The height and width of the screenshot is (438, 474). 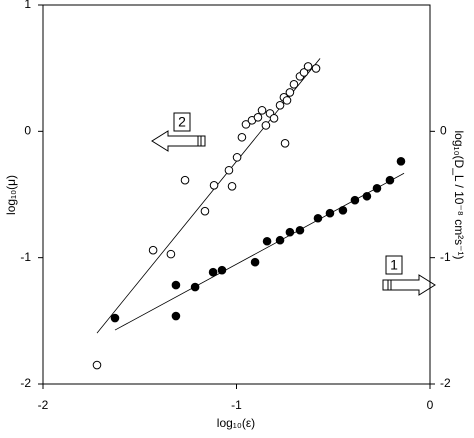 What do you see at coordinates (236, 423) in the screenshot?
I see `x-axis-label: log₁₀(ε)` at bounding box center [236, 423].